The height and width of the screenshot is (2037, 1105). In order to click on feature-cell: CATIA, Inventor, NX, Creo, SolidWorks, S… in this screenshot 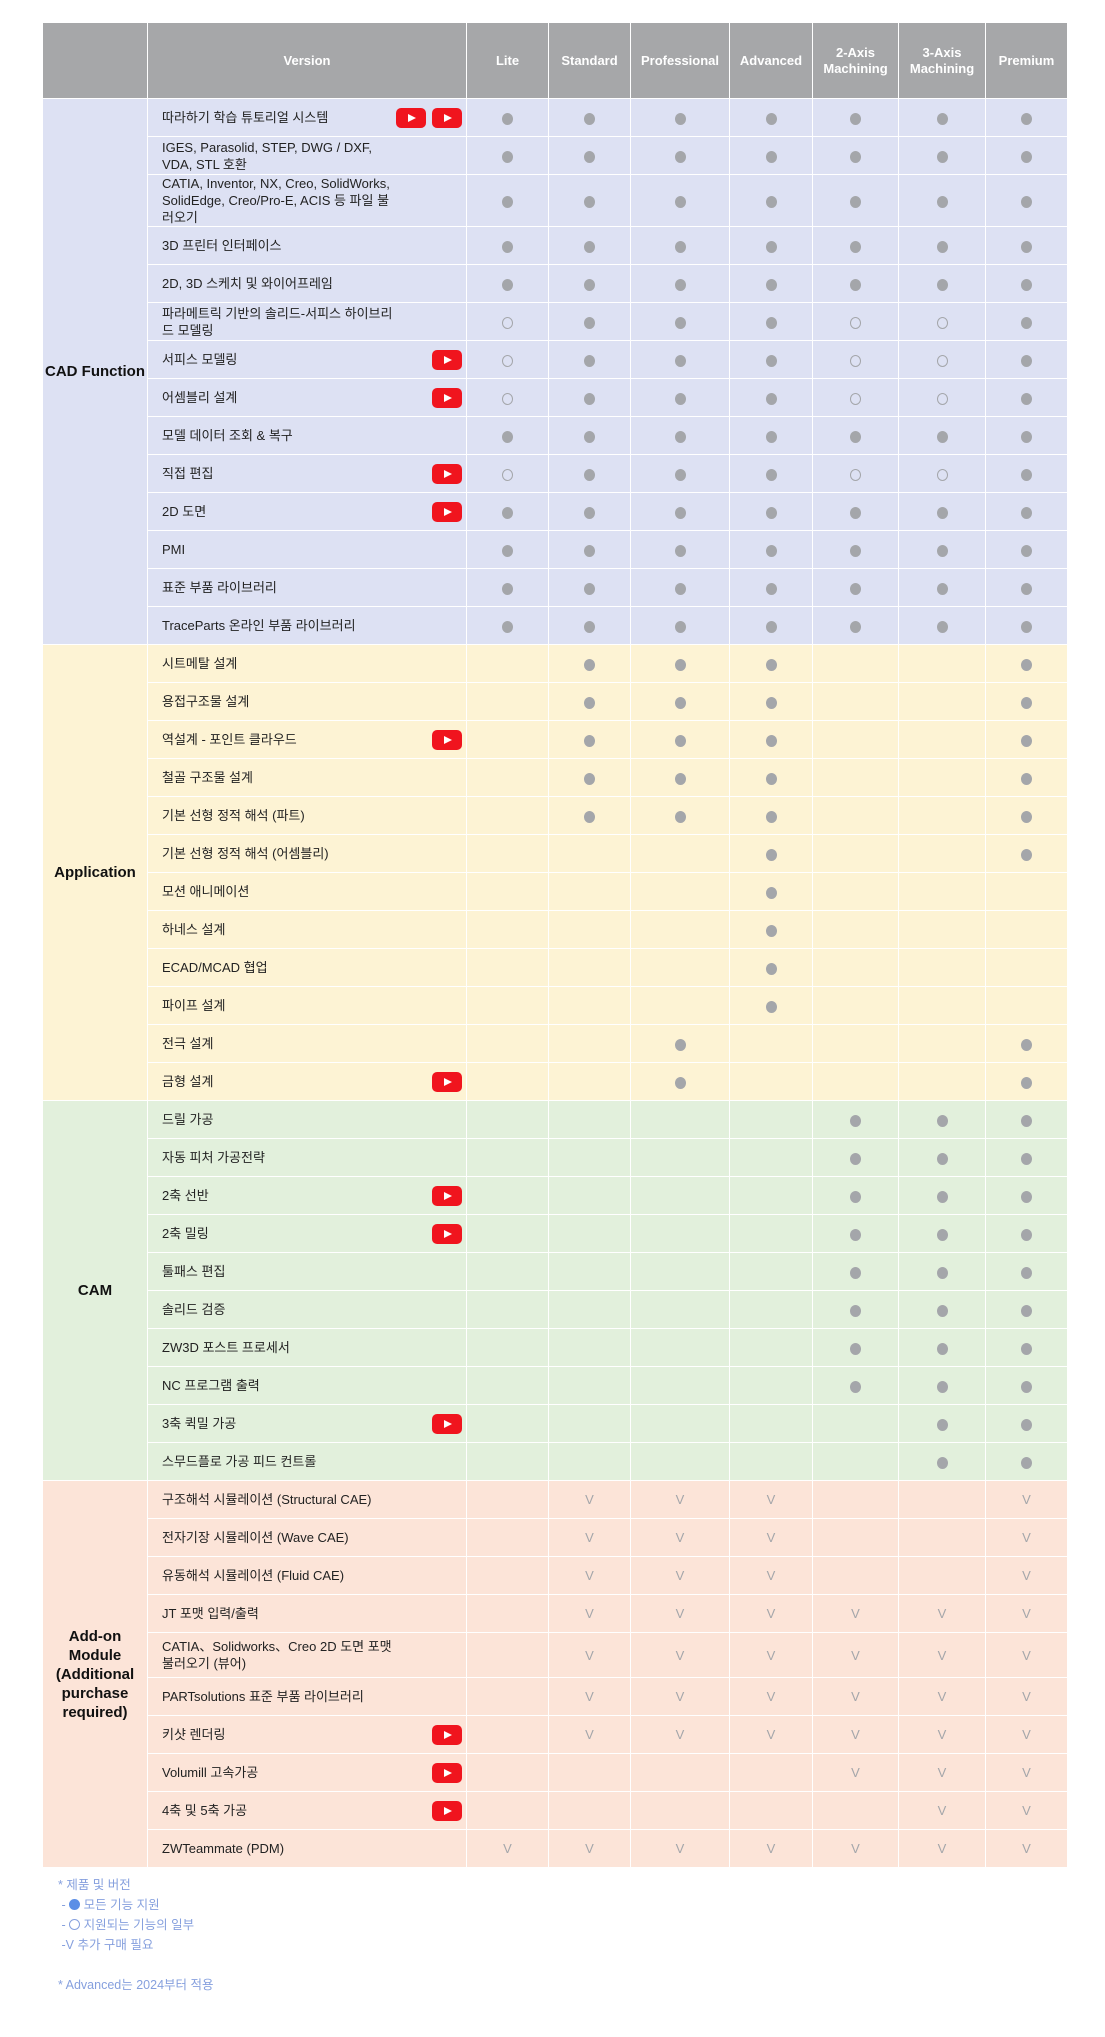, I will do `click(307, 200)`.